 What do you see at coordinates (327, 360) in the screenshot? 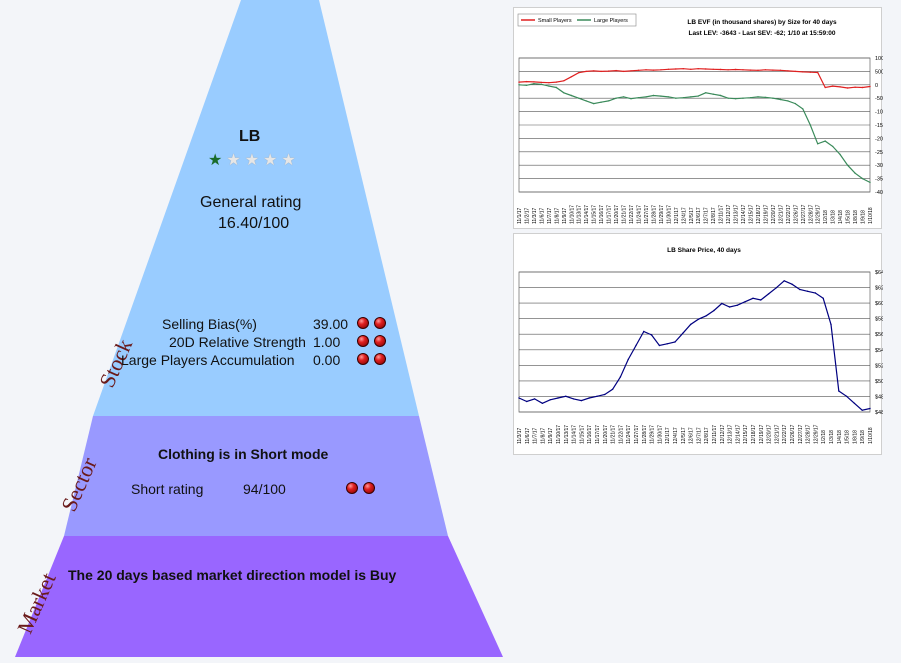
I see `metric-value-large-players: 0.00` at bounding box center [327, 360].